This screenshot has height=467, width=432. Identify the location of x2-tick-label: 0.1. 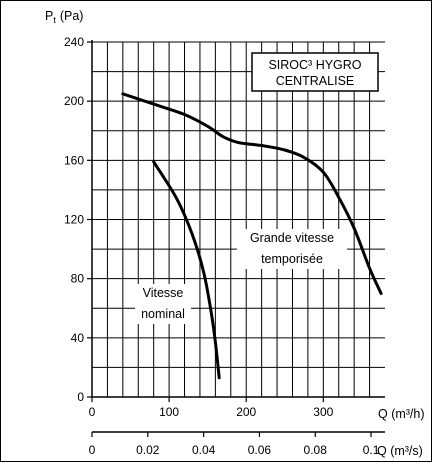
(371, 450).